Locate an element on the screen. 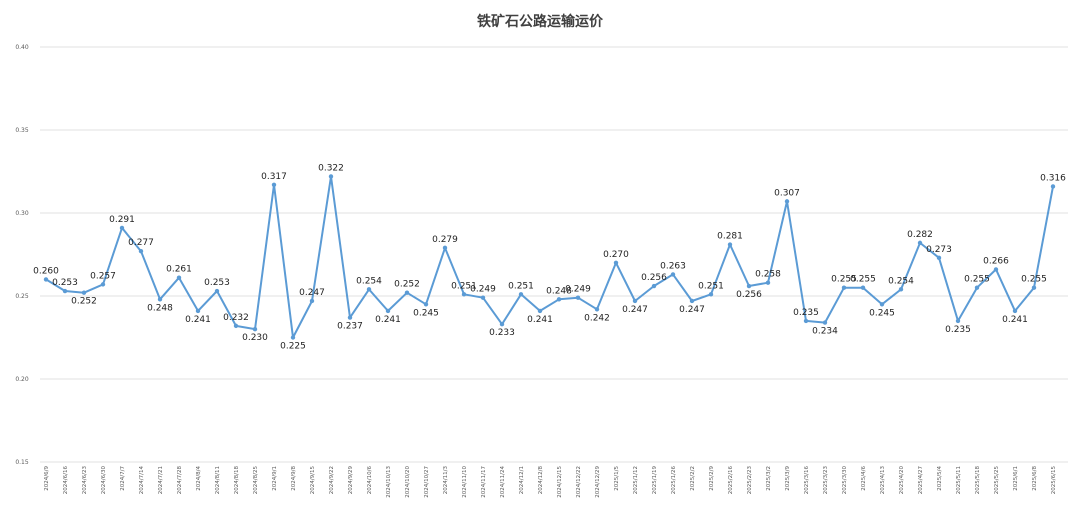 This screenshot has height=518, width=1080. y-tick-label: 0.20 is located at coordinates (22, 379).